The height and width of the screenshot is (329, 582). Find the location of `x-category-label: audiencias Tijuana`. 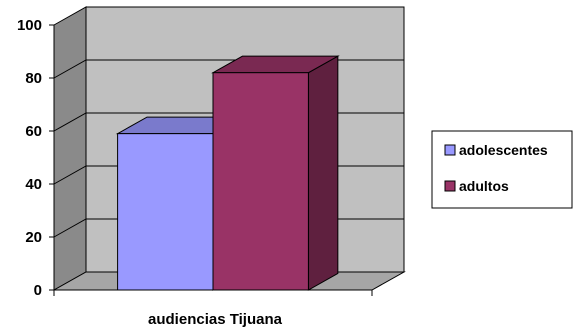

x-category-label: audiencias Tijuana is located at coordinates (215, 319).